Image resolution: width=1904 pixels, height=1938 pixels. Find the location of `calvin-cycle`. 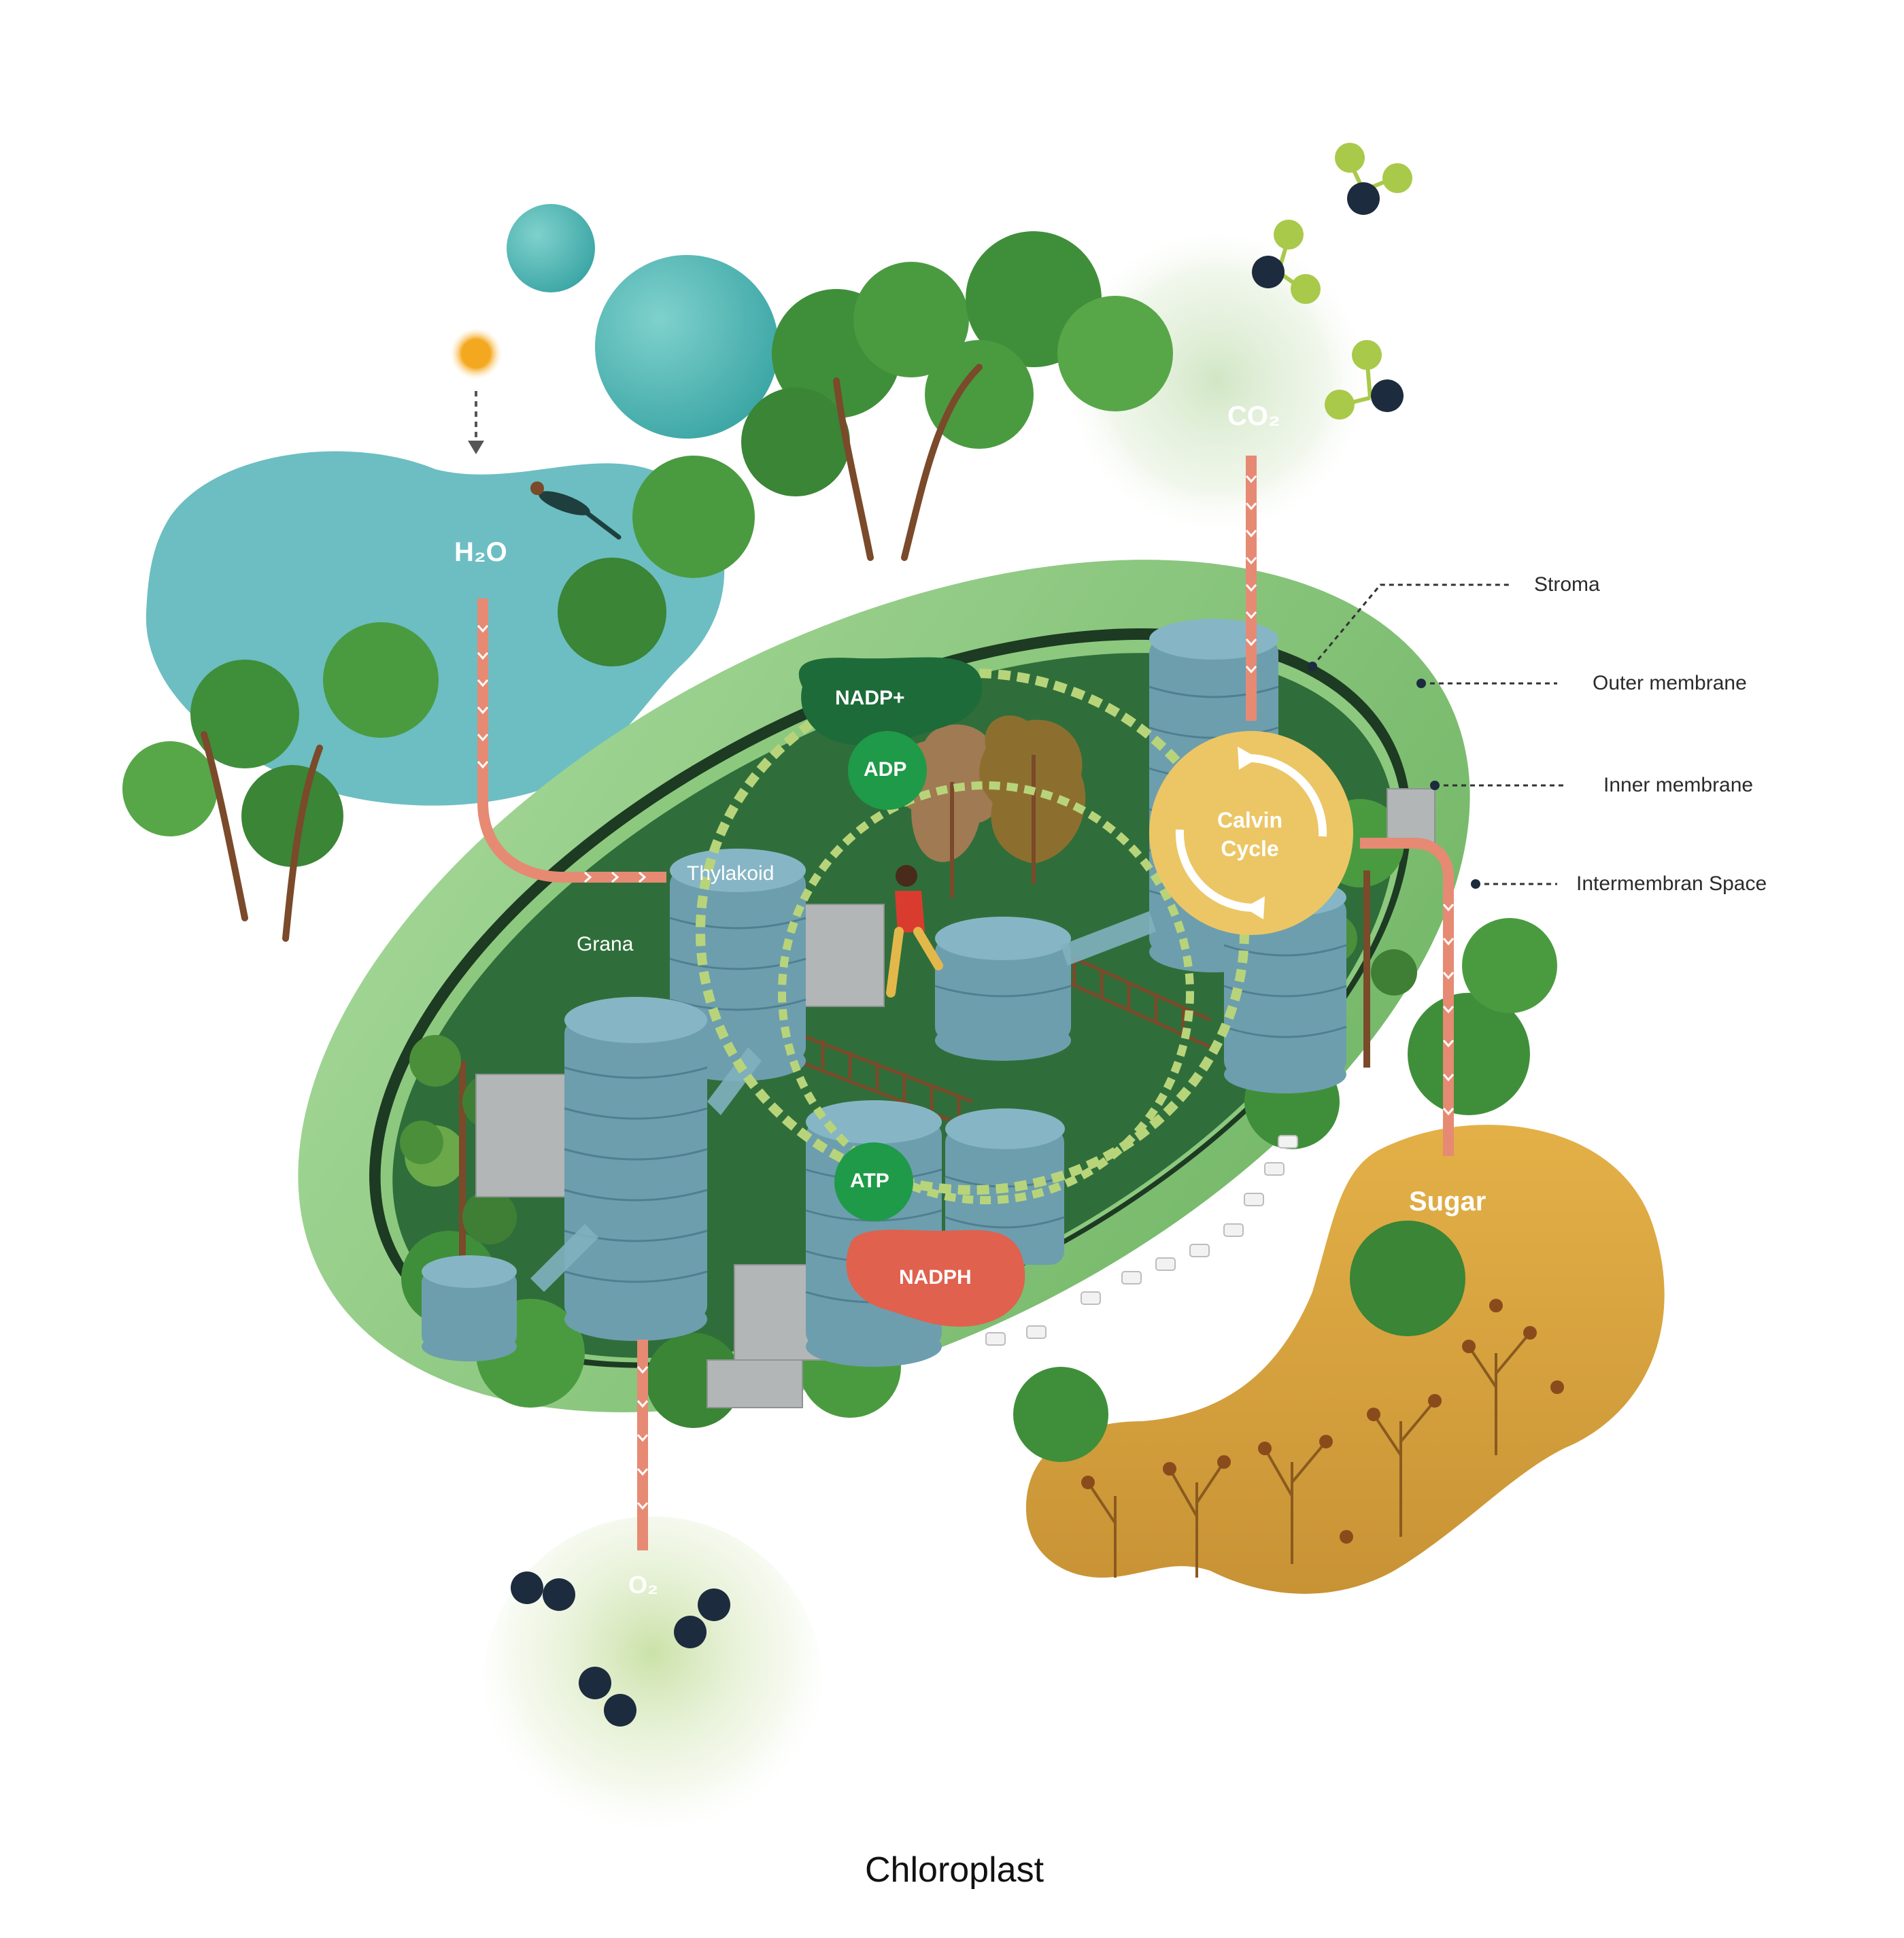

calvin-cycle is located at coordinates (1251, 833).